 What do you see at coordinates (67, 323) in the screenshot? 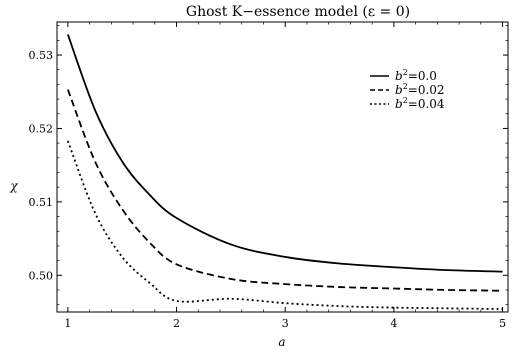
I see `x-tick-label-1: 1` at bounding box center [67, 323].